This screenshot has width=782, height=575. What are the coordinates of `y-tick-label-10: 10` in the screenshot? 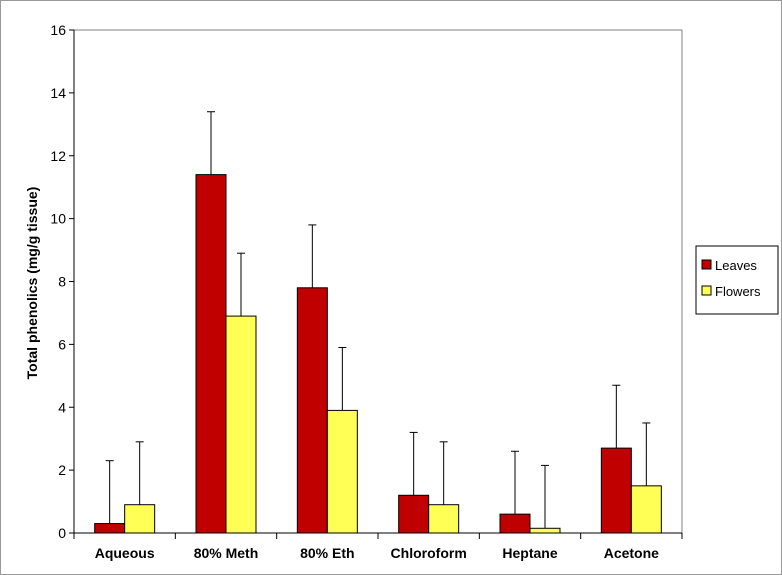 It's located at (58, 219).